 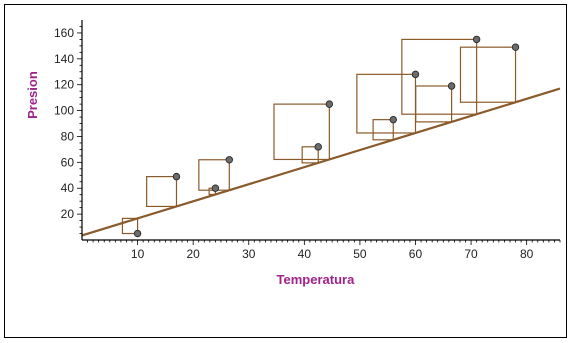 I want to click on y-tick-label: 80, so click(x=68, y=136).